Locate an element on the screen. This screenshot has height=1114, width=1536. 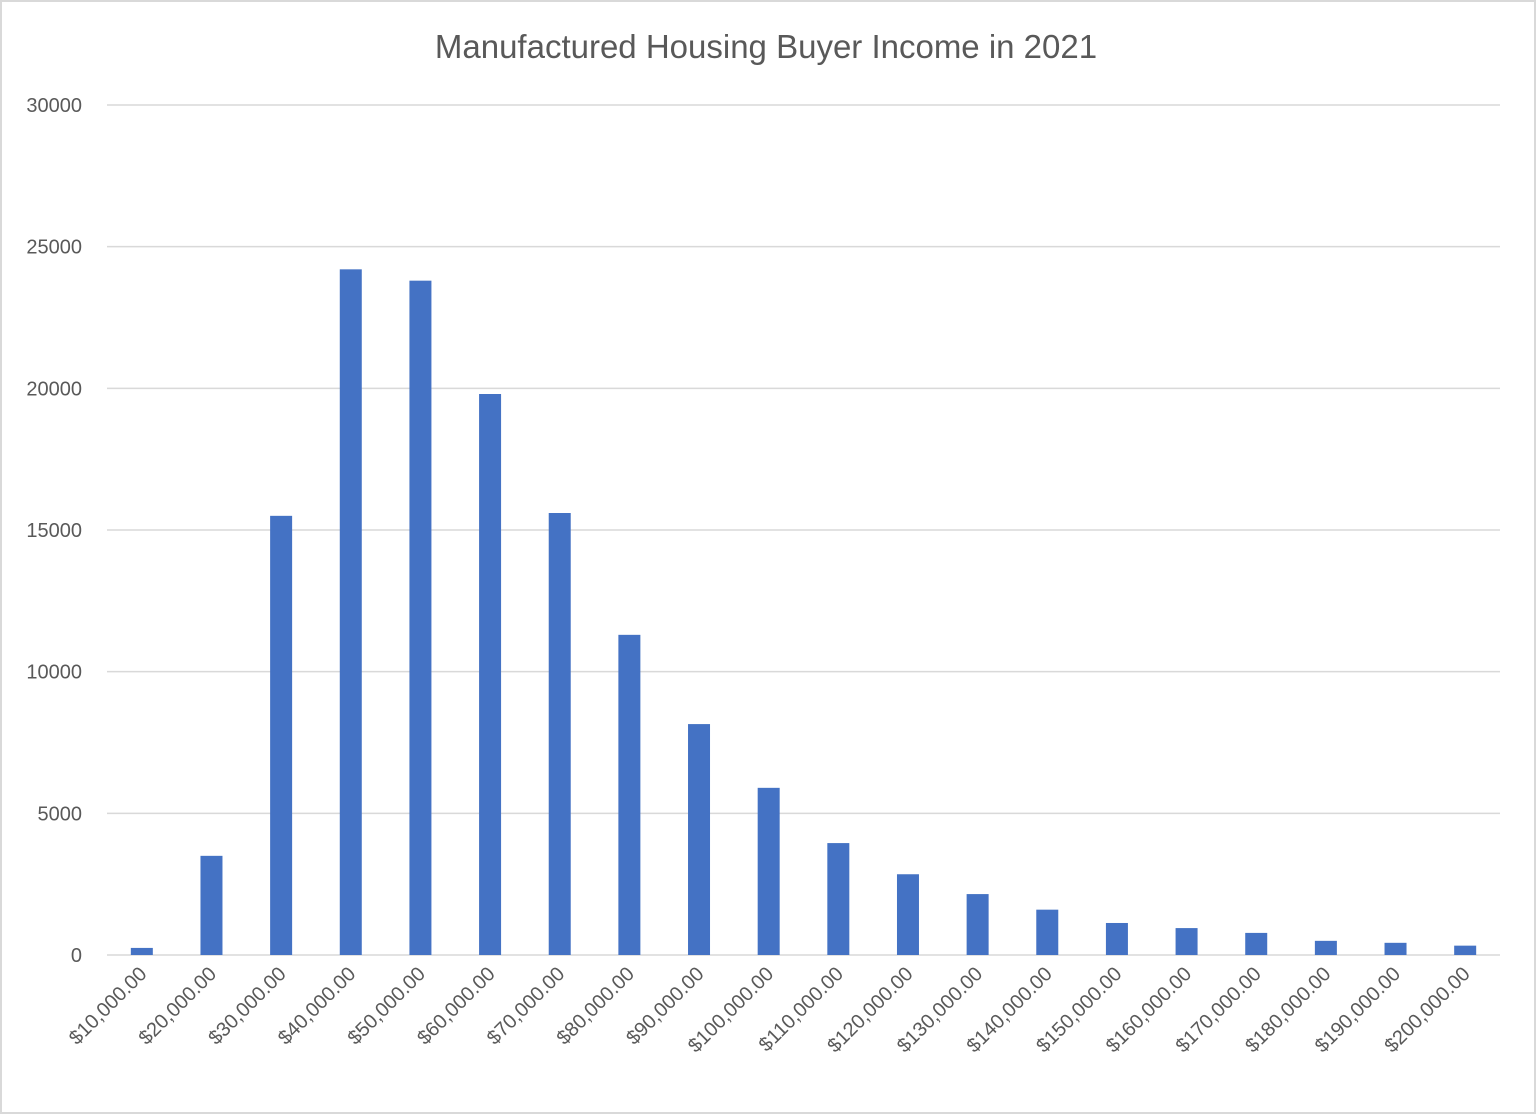
y-tick-label: 10000 is located at coordinates (54, 673).